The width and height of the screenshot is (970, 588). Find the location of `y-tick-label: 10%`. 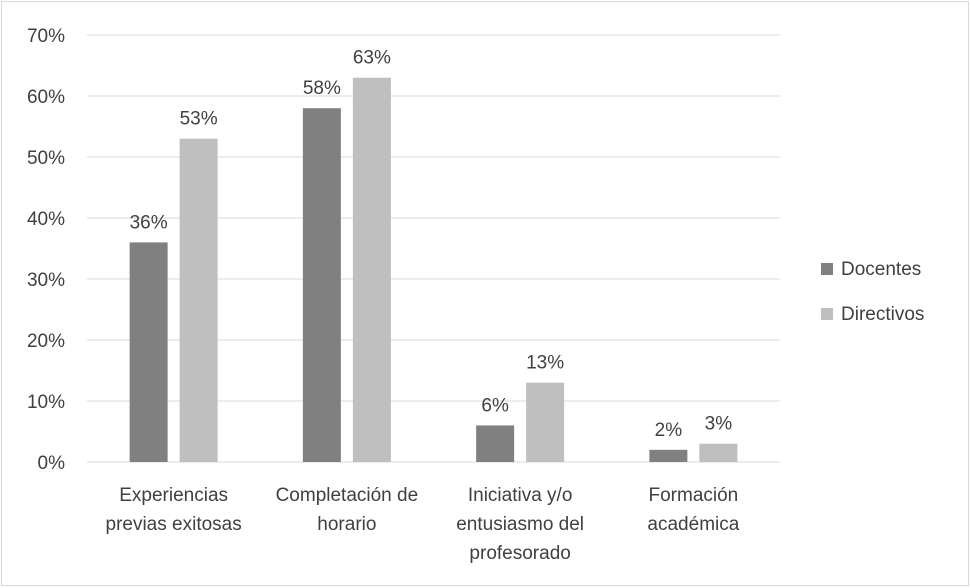

y-tick-label: 10% is located at coordinates (46, 402).